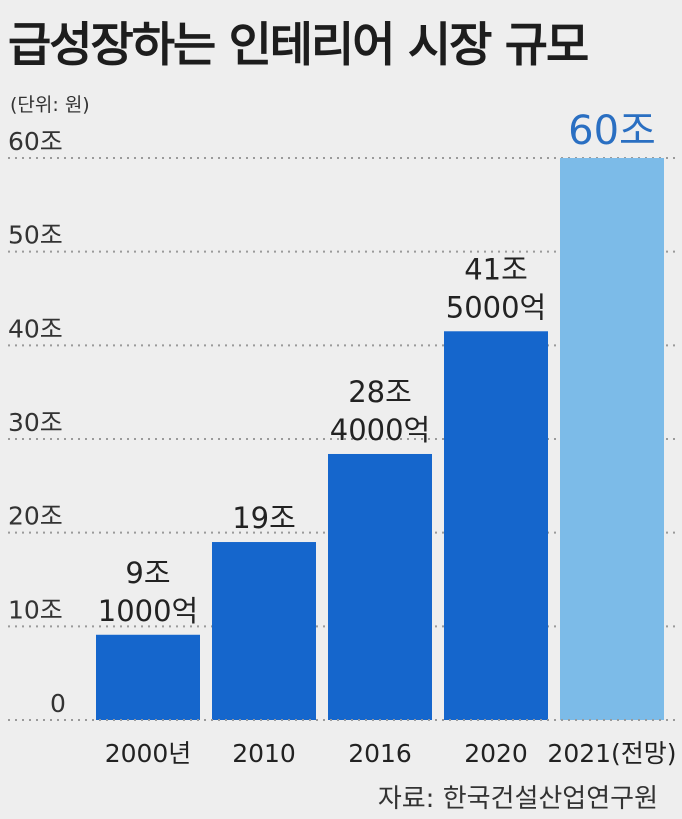 This screenshot has width=682, height=819. What do you see at coordinates (264, 753) in the screenshot?
I see `x-tick-label: 2010` at bounding box center [264, 753].